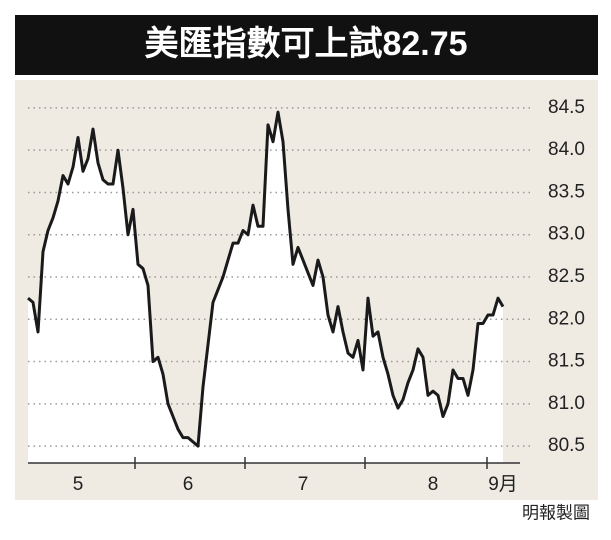 Image resolution: width=611 pixels, height=540 pixels. Describe the element at coordinates (566, 403) in the screenshot. I see `y-tick-label: 81.0` at that location.